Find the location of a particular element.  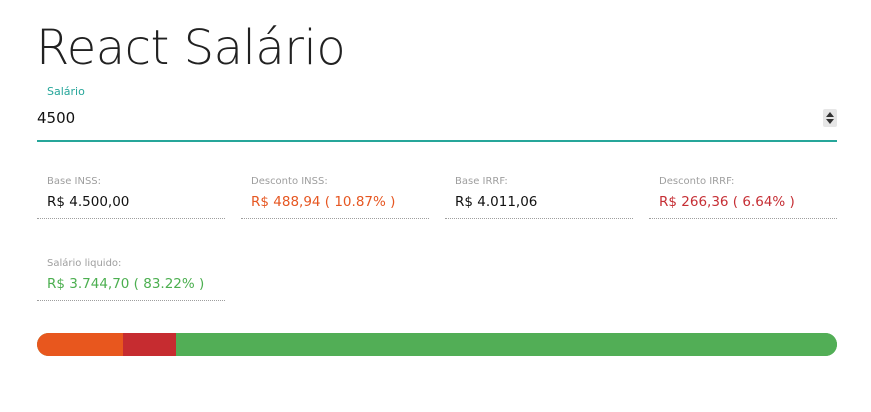

base-inss-readout: Base INSS: R$ 4.500,00 is located at coordinates (131, 197).